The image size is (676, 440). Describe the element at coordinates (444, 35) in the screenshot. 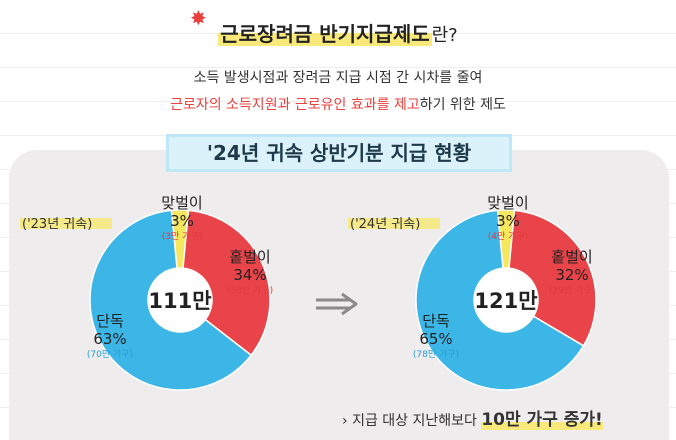

I see `title-suffix: 란?` at that location.